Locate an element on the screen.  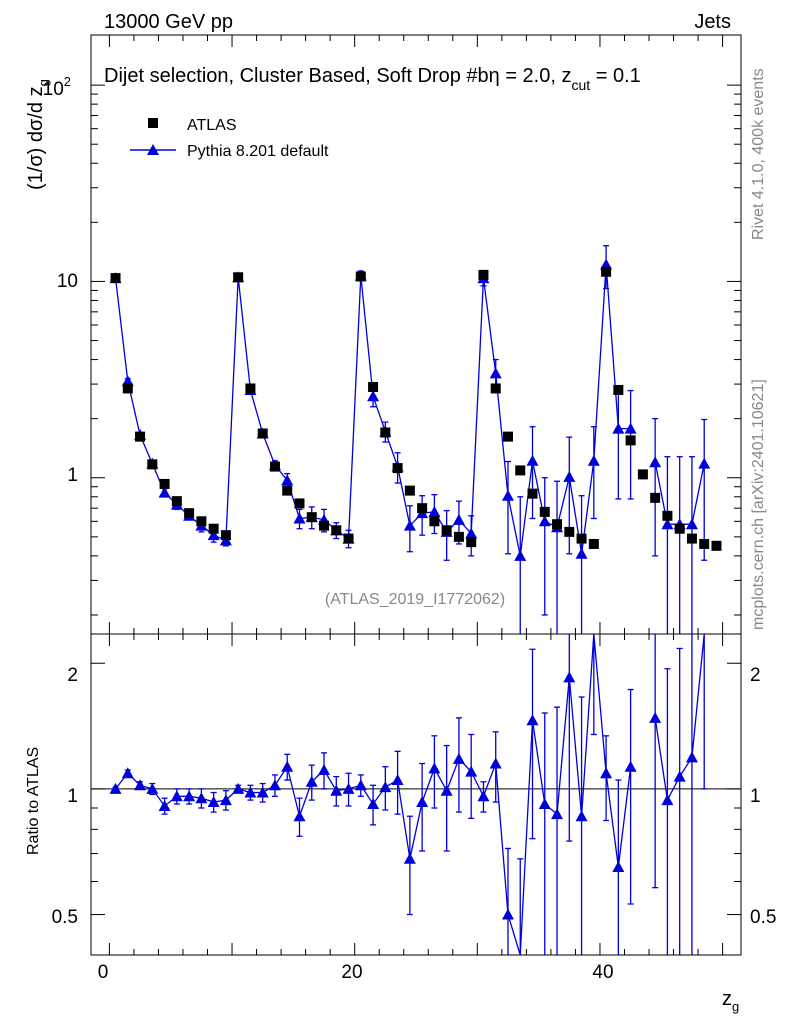
mcplots-credit: mcplots.cern.ch [arXiv:2401.10621] is located at coordinates (758, 504).